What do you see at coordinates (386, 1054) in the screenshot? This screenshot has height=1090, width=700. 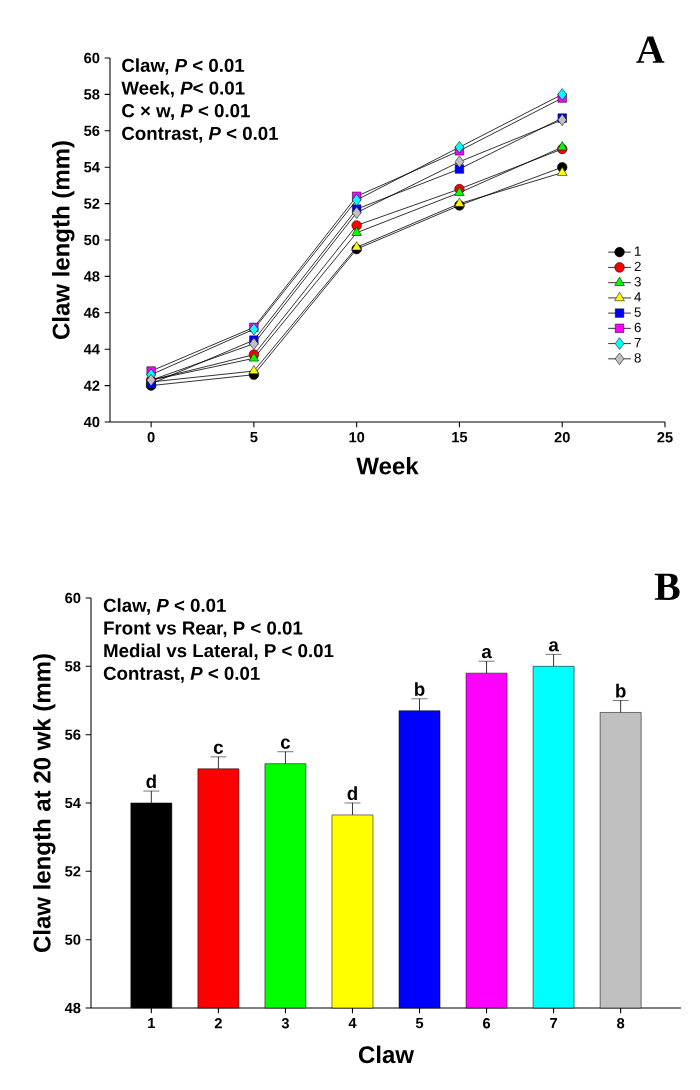 I see `x-axis-title: Claw` at bounding box center [386, 1054].